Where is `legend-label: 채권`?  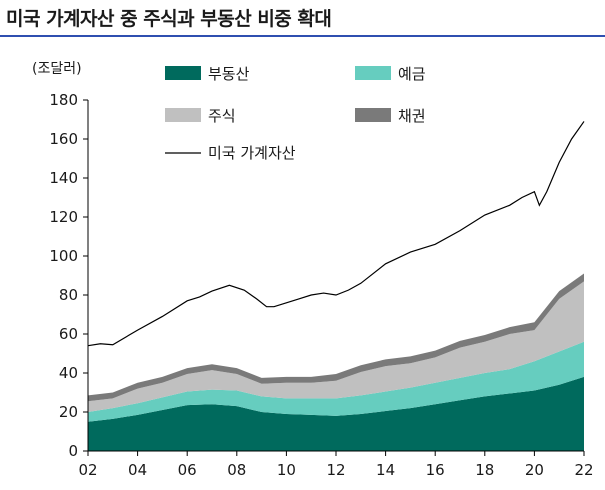 legend-label: 채권 is located at coordinates (412, 116).